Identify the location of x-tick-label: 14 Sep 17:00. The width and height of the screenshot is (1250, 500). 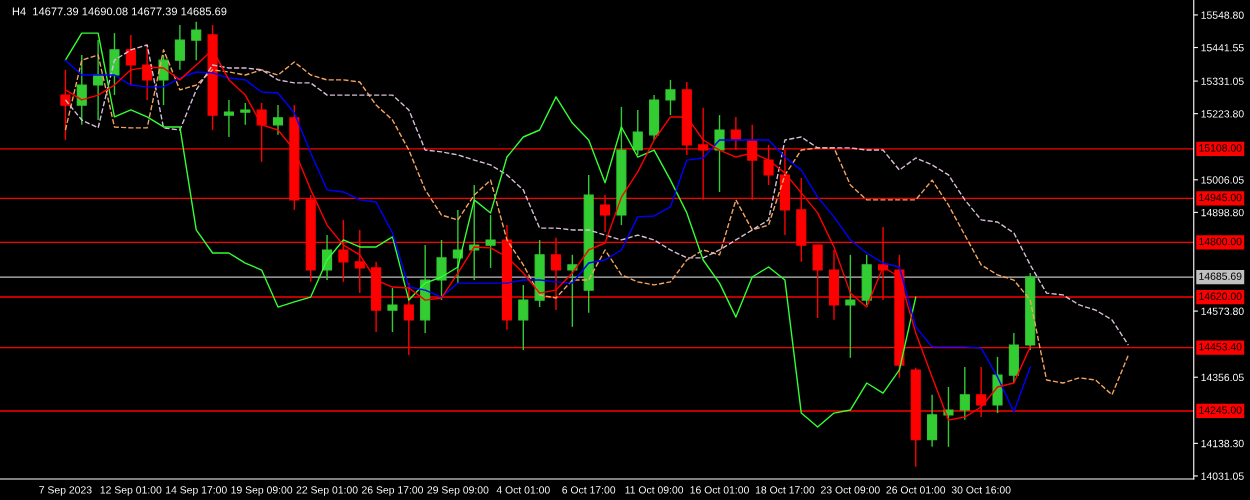
(196, 491).